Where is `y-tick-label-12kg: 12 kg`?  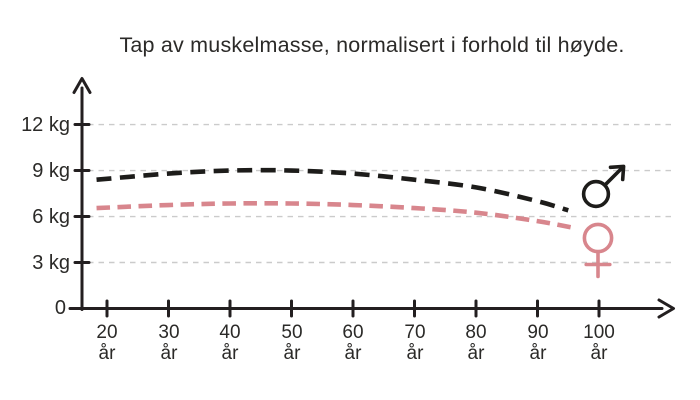
y-tick-label-12kg: 12 kg is located at coordinates (45, 125).